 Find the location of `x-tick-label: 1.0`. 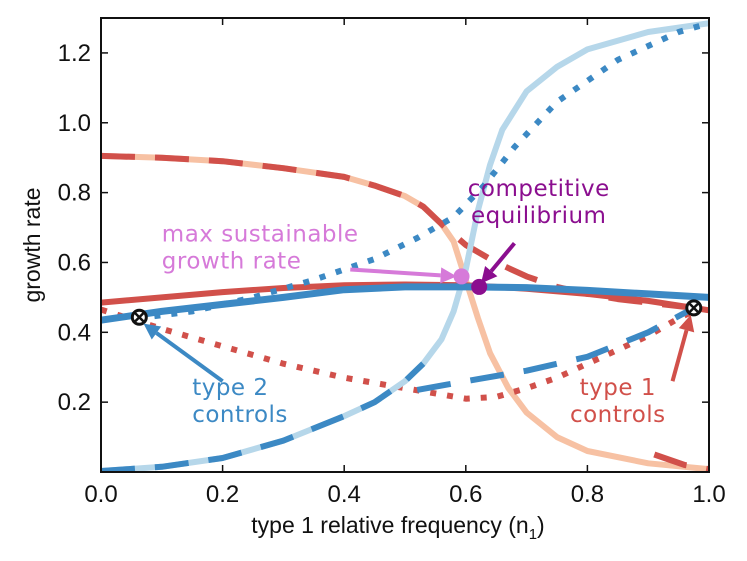

x-tick-label: 1.0 is located at coordinates (708, 494).